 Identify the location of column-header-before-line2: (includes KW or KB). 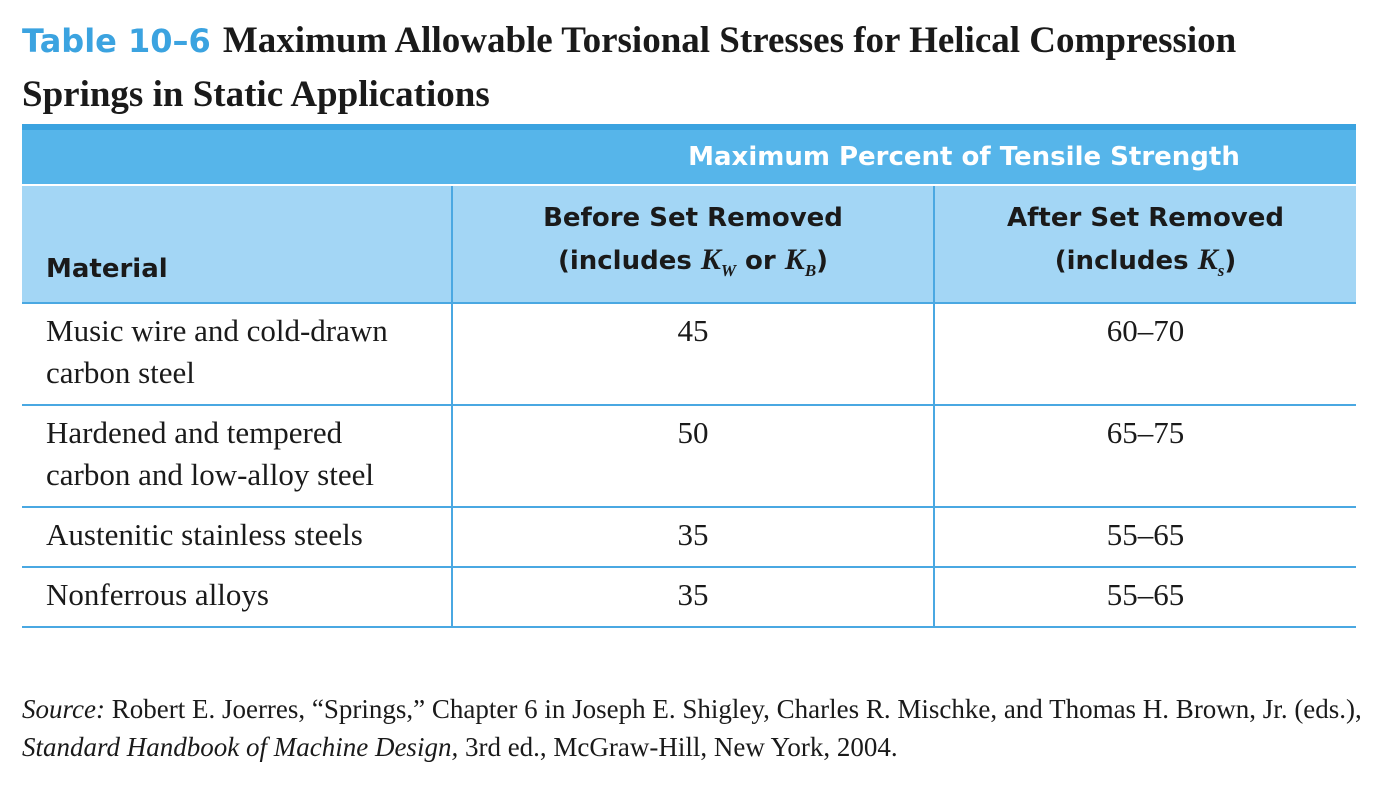
(693, 265).